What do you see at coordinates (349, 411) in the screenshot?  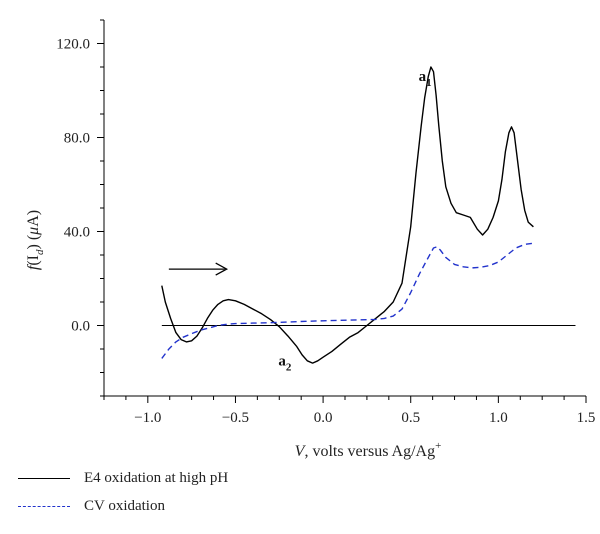 I see `x-ticks: −1.0 −0.5 0.0 0.5 1.0 1.5` at bounding box center [349, 411].